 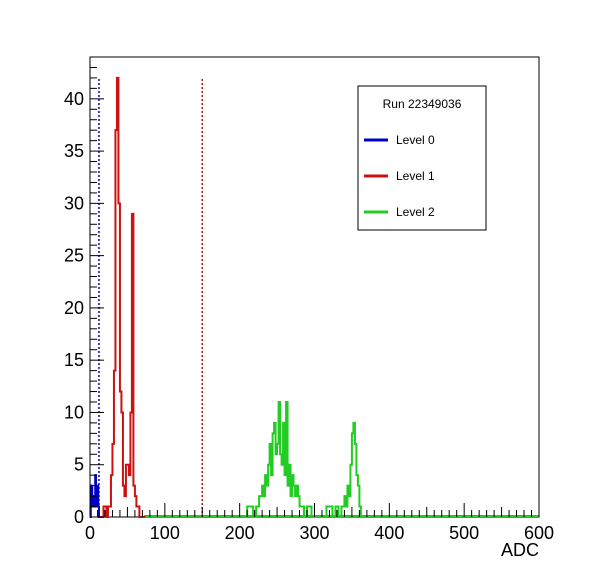 What do you see at coordinates (74, 256) in the screenshot?
I see `y-tick-label: 25` at bounding box center [74, 256].